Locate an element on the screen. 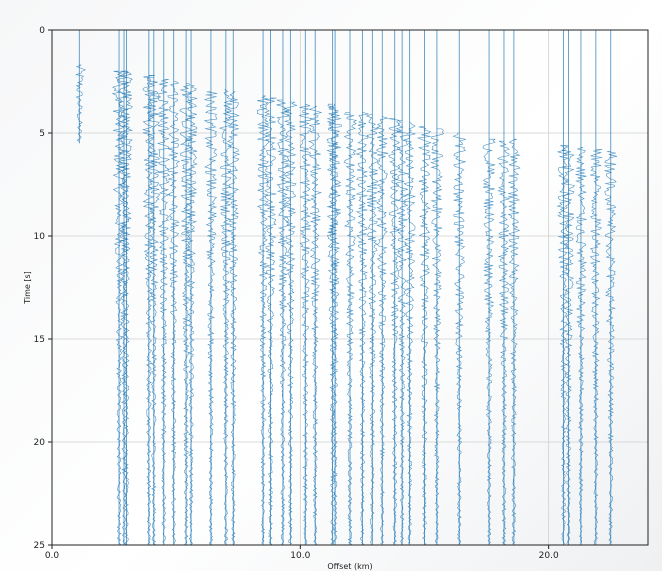 This screenshot has height=571, width=662. x-tick-label: 20.0 is located at coordinates (549, 556).